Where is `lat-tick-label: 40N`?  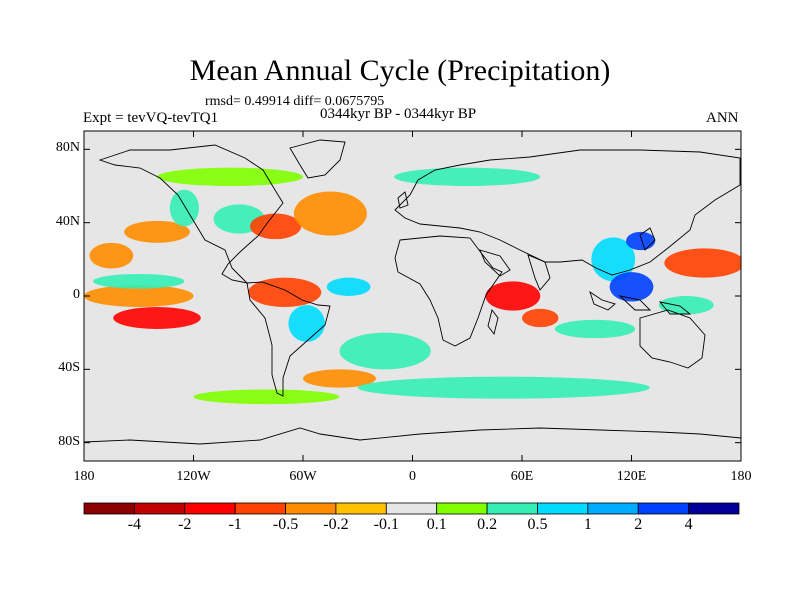 lat-tick-label: 40N is located at coordinates (67, 221).